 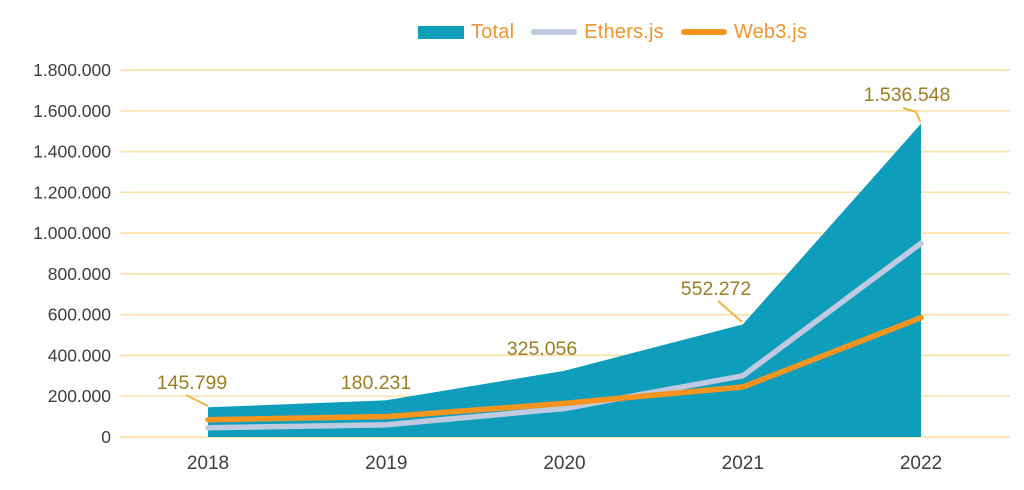 I want to click on x-tick-label: 2021, so click(x=743, y=463).